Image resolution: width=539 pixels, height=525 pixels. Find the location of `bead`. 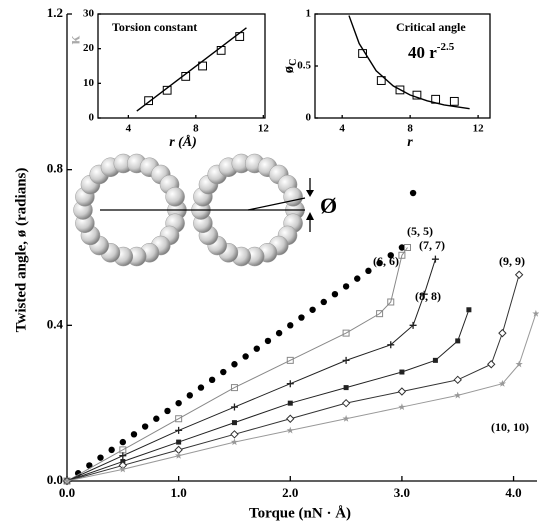

bead is located at coordinates (175, 197).